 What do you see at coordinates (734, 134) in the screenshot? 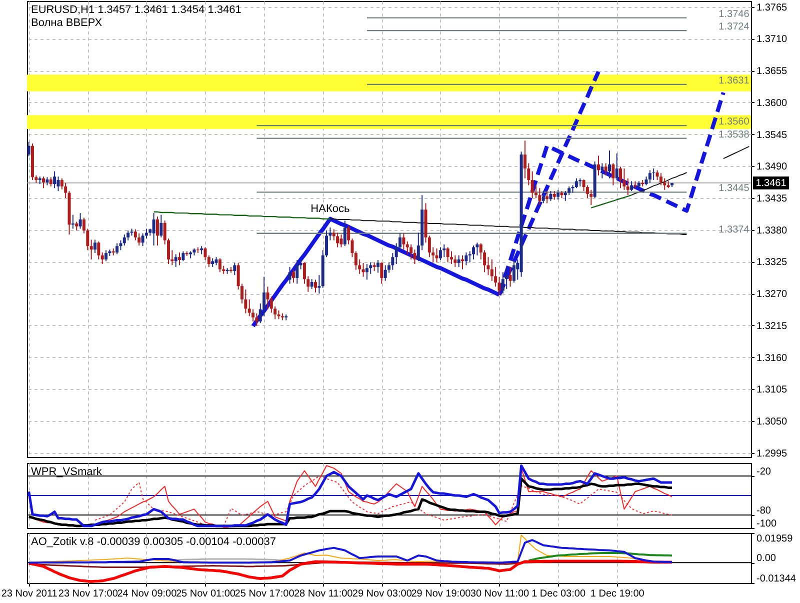
I see `text: 1.3538` at bounding box center [734, 134].